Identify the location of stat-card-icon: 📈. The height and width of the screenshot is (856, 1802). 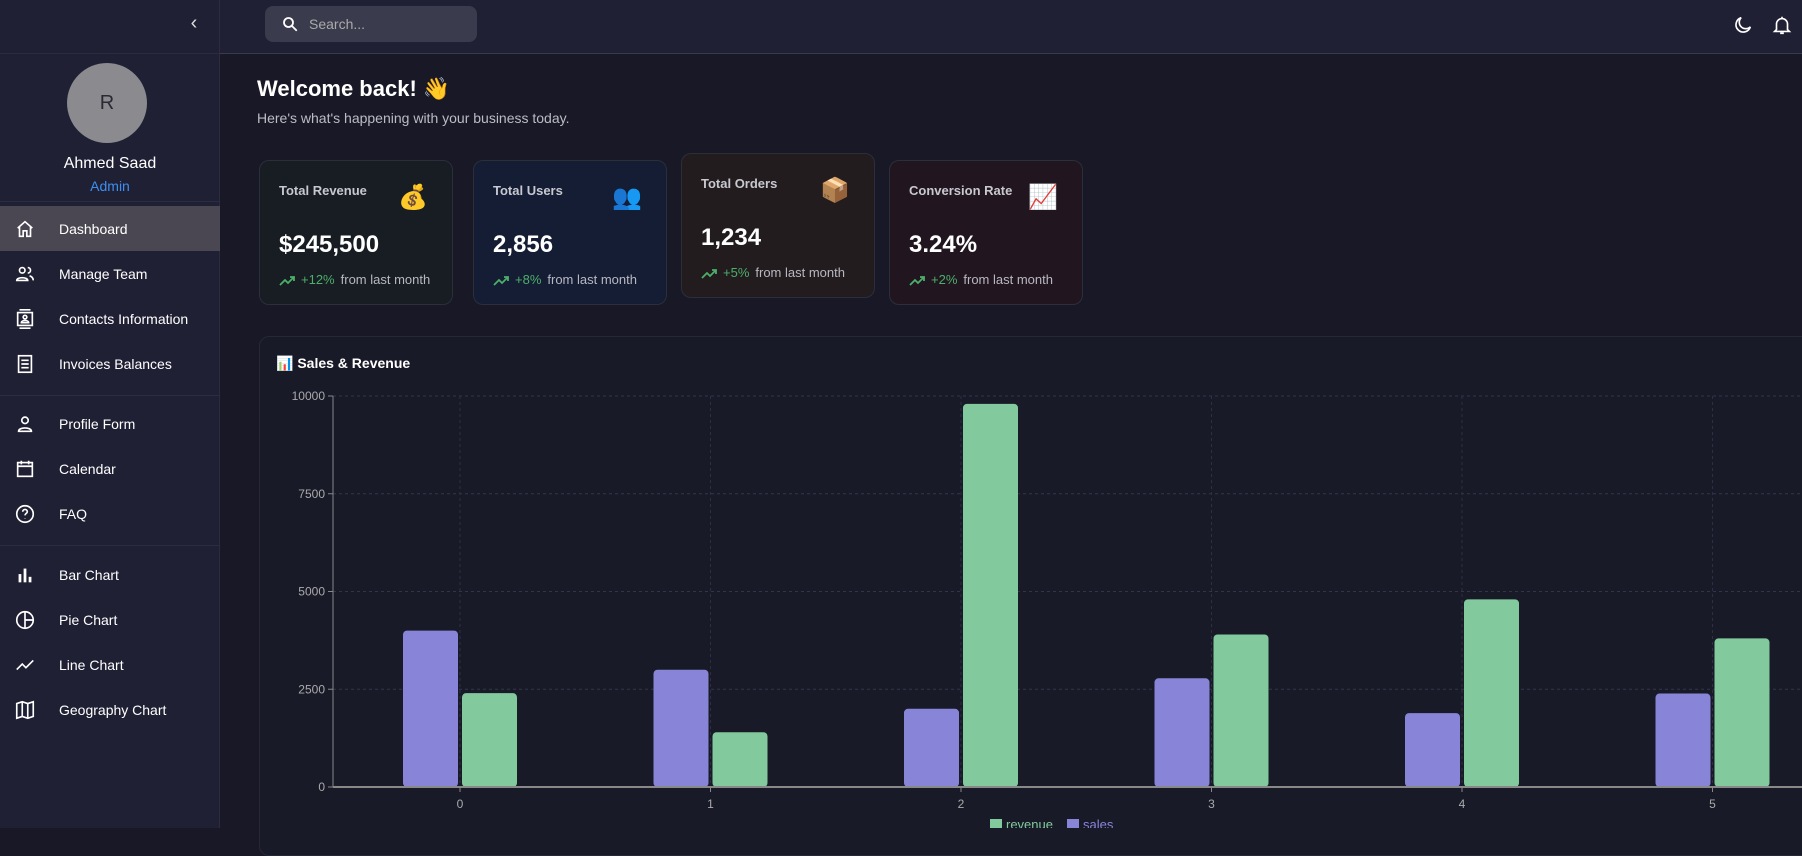
(1043, 197).